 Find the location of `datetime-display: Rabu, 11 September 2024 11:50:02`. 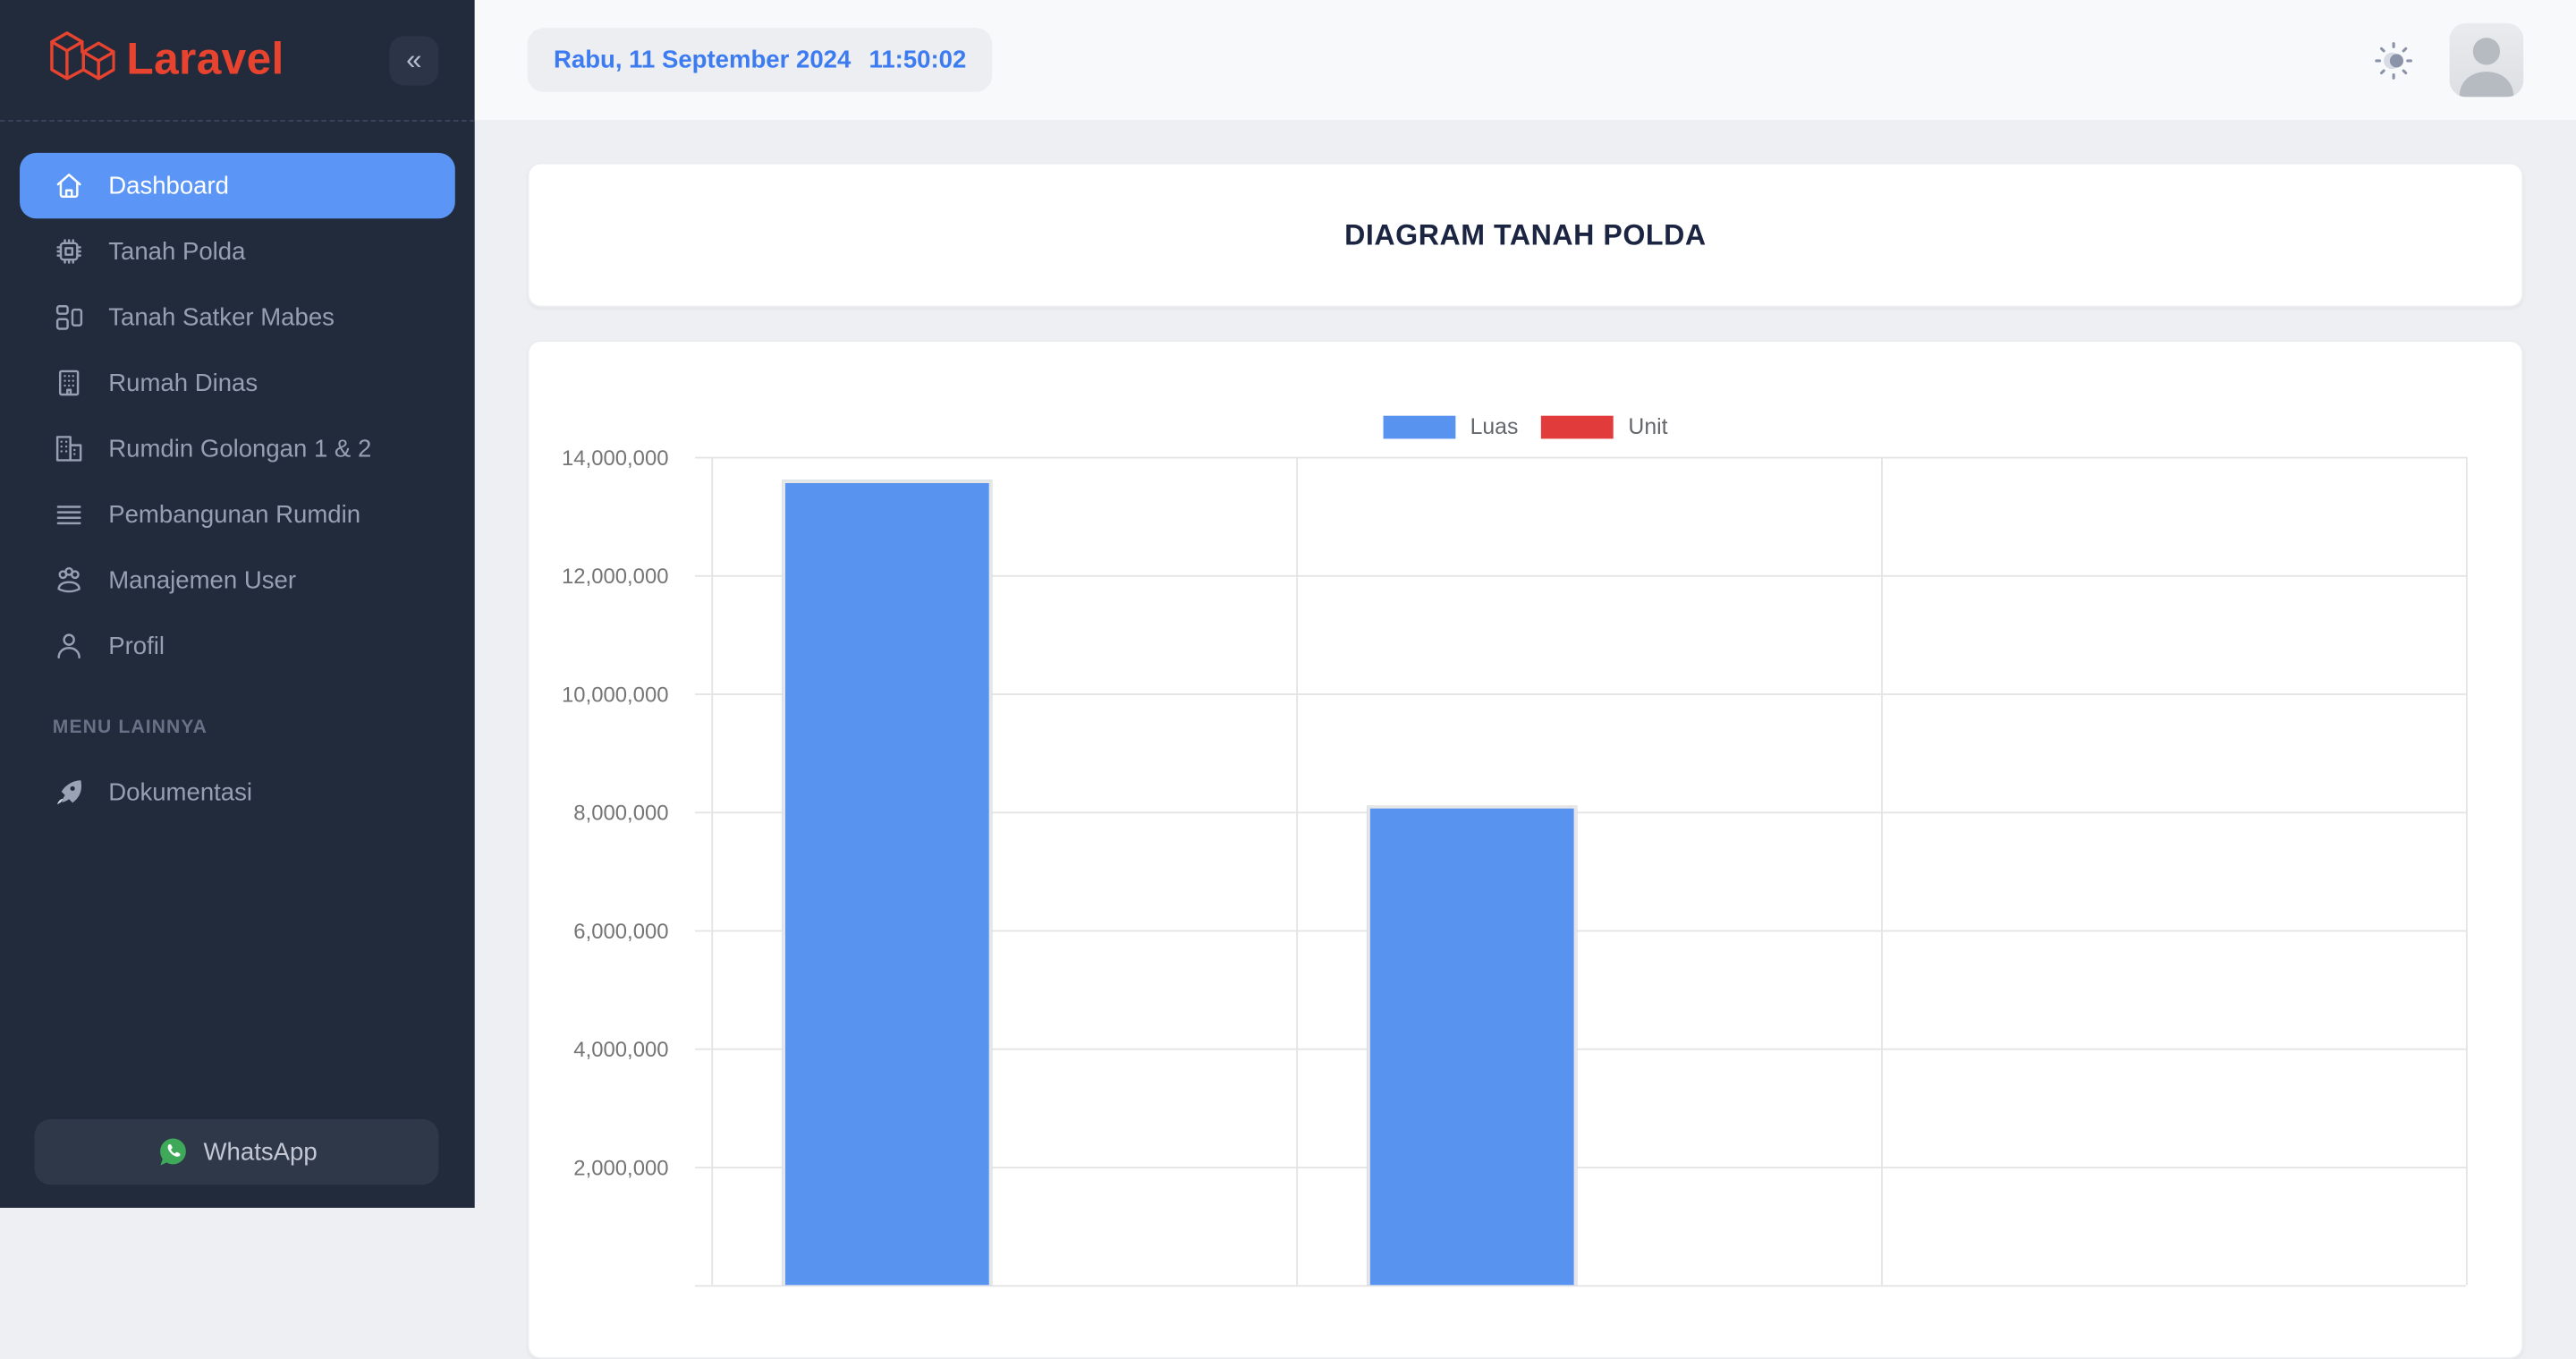

datetime-display: Rabu, 11 September 2024 11:50:02 is located at coordinates (760, 60).